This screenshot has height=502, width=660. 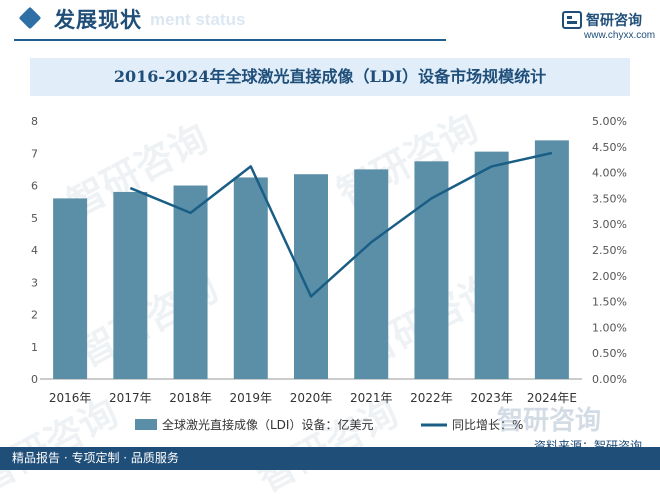 I want to click on x-tick-label: 2019年, so click(x=251, y=398).